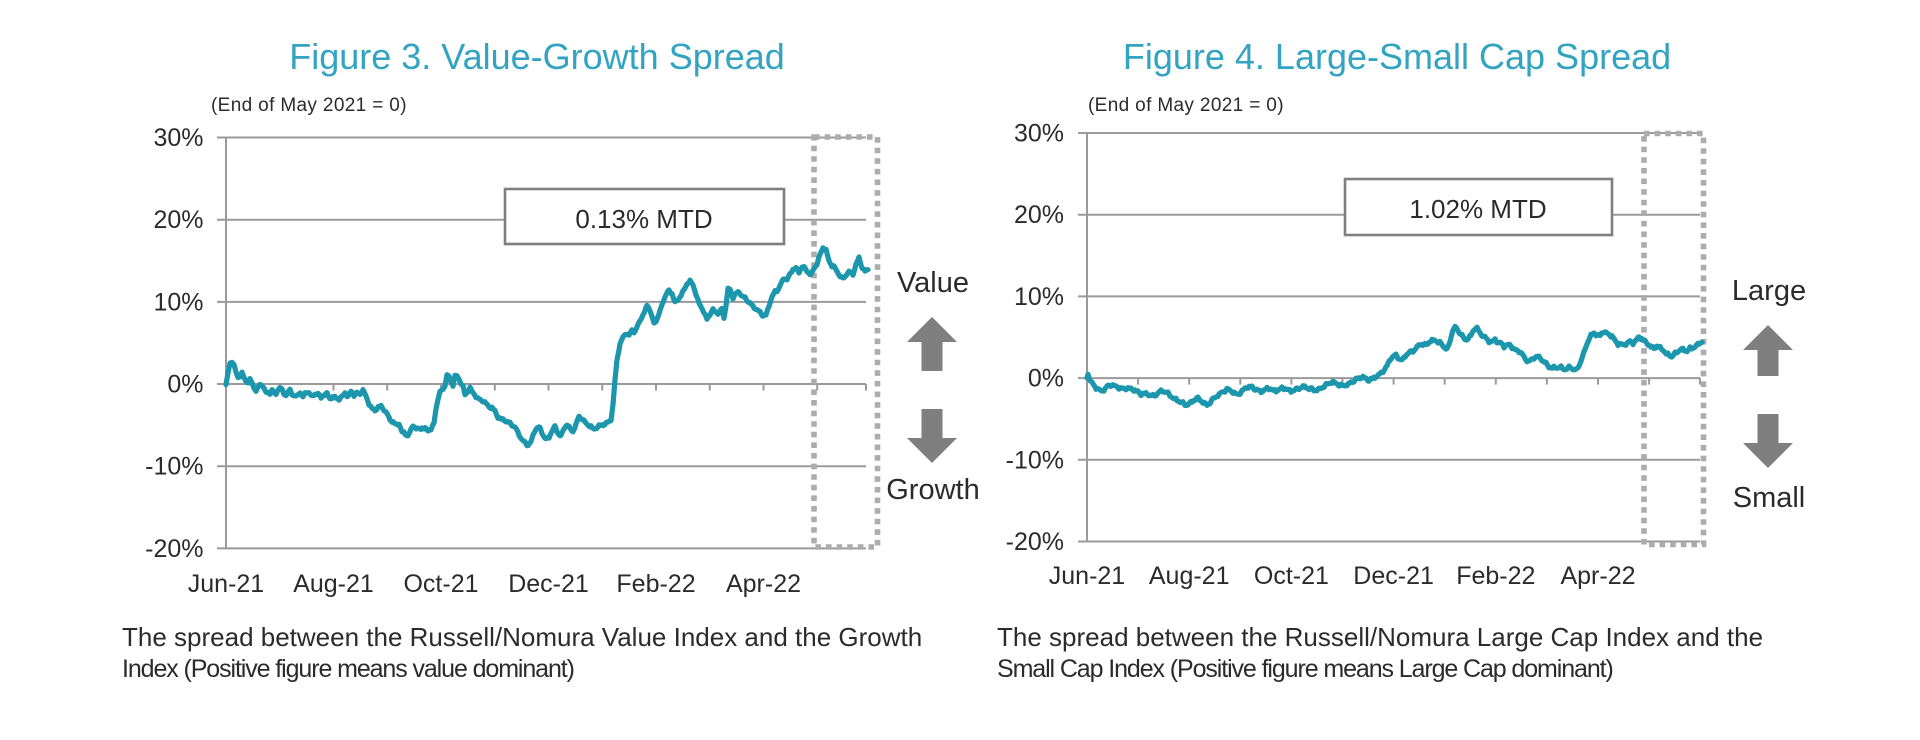  What do you see at coordinates (1769, 498) in the screenshot?
I see `svg-text: Small` at bounding box center [1769, 498].